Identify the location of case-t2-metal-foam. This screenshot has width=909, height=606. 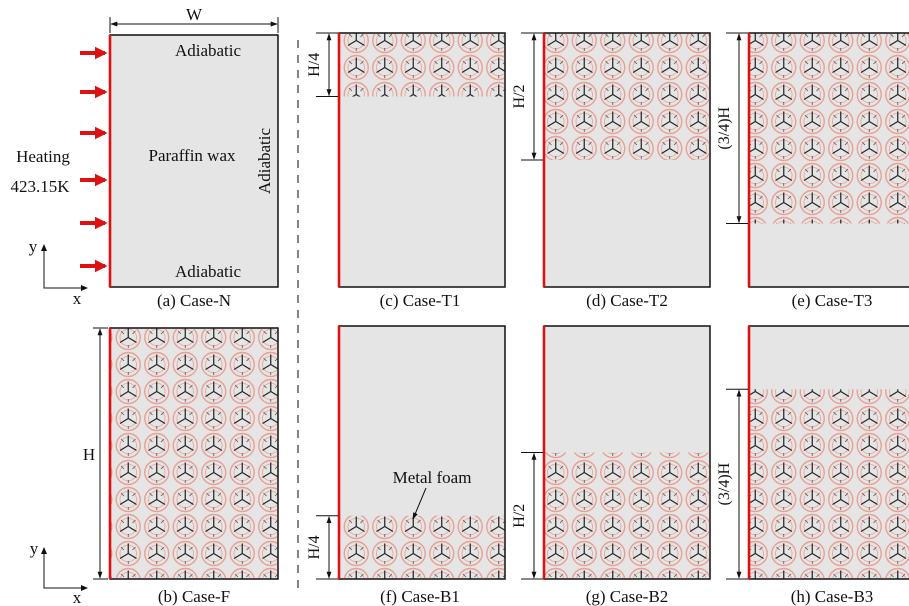
(627, 96).